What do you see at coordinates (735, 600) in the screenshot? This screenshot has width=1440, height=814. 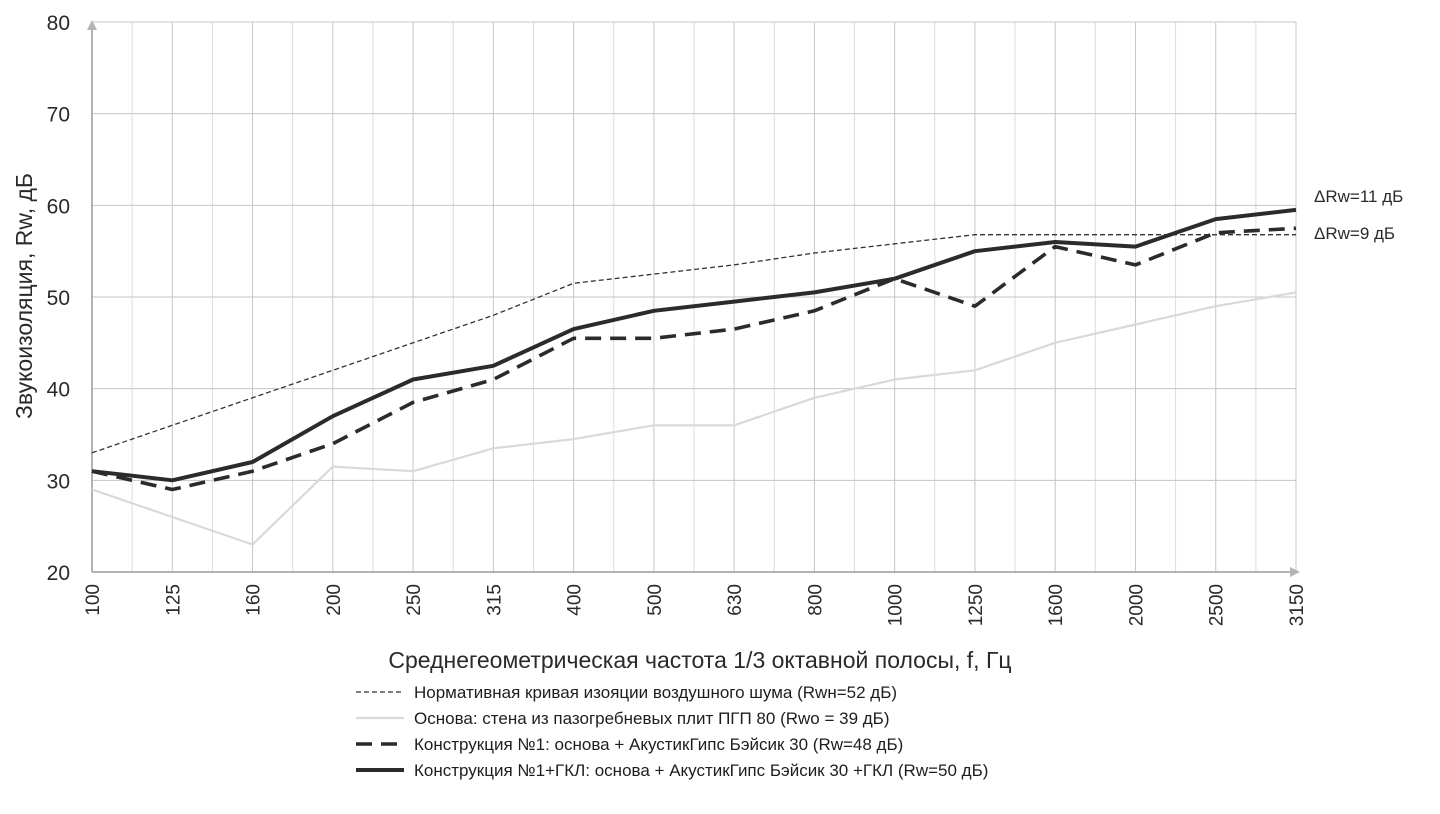 I see `x-tick-label: 630` at bounding box center [735, 600].